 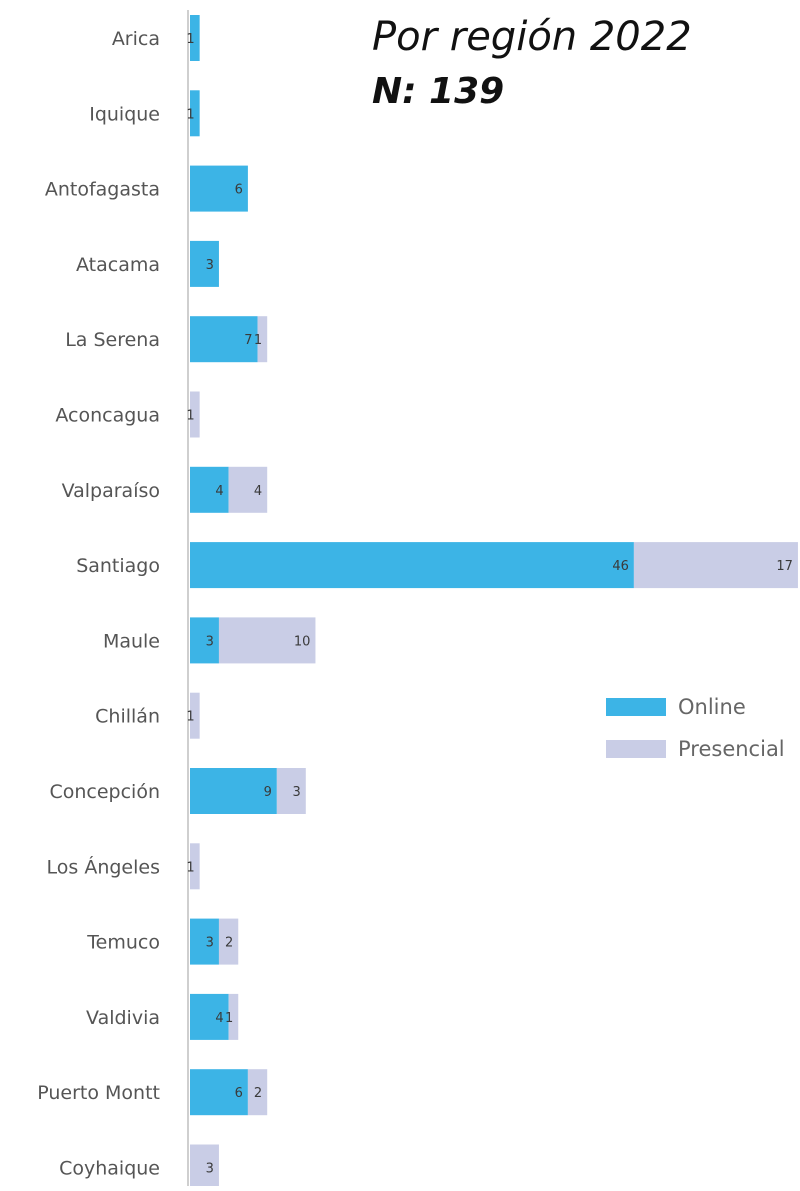 I want to click on data-label-puerto-montt-online: 6, so click(x=239, y=1093).